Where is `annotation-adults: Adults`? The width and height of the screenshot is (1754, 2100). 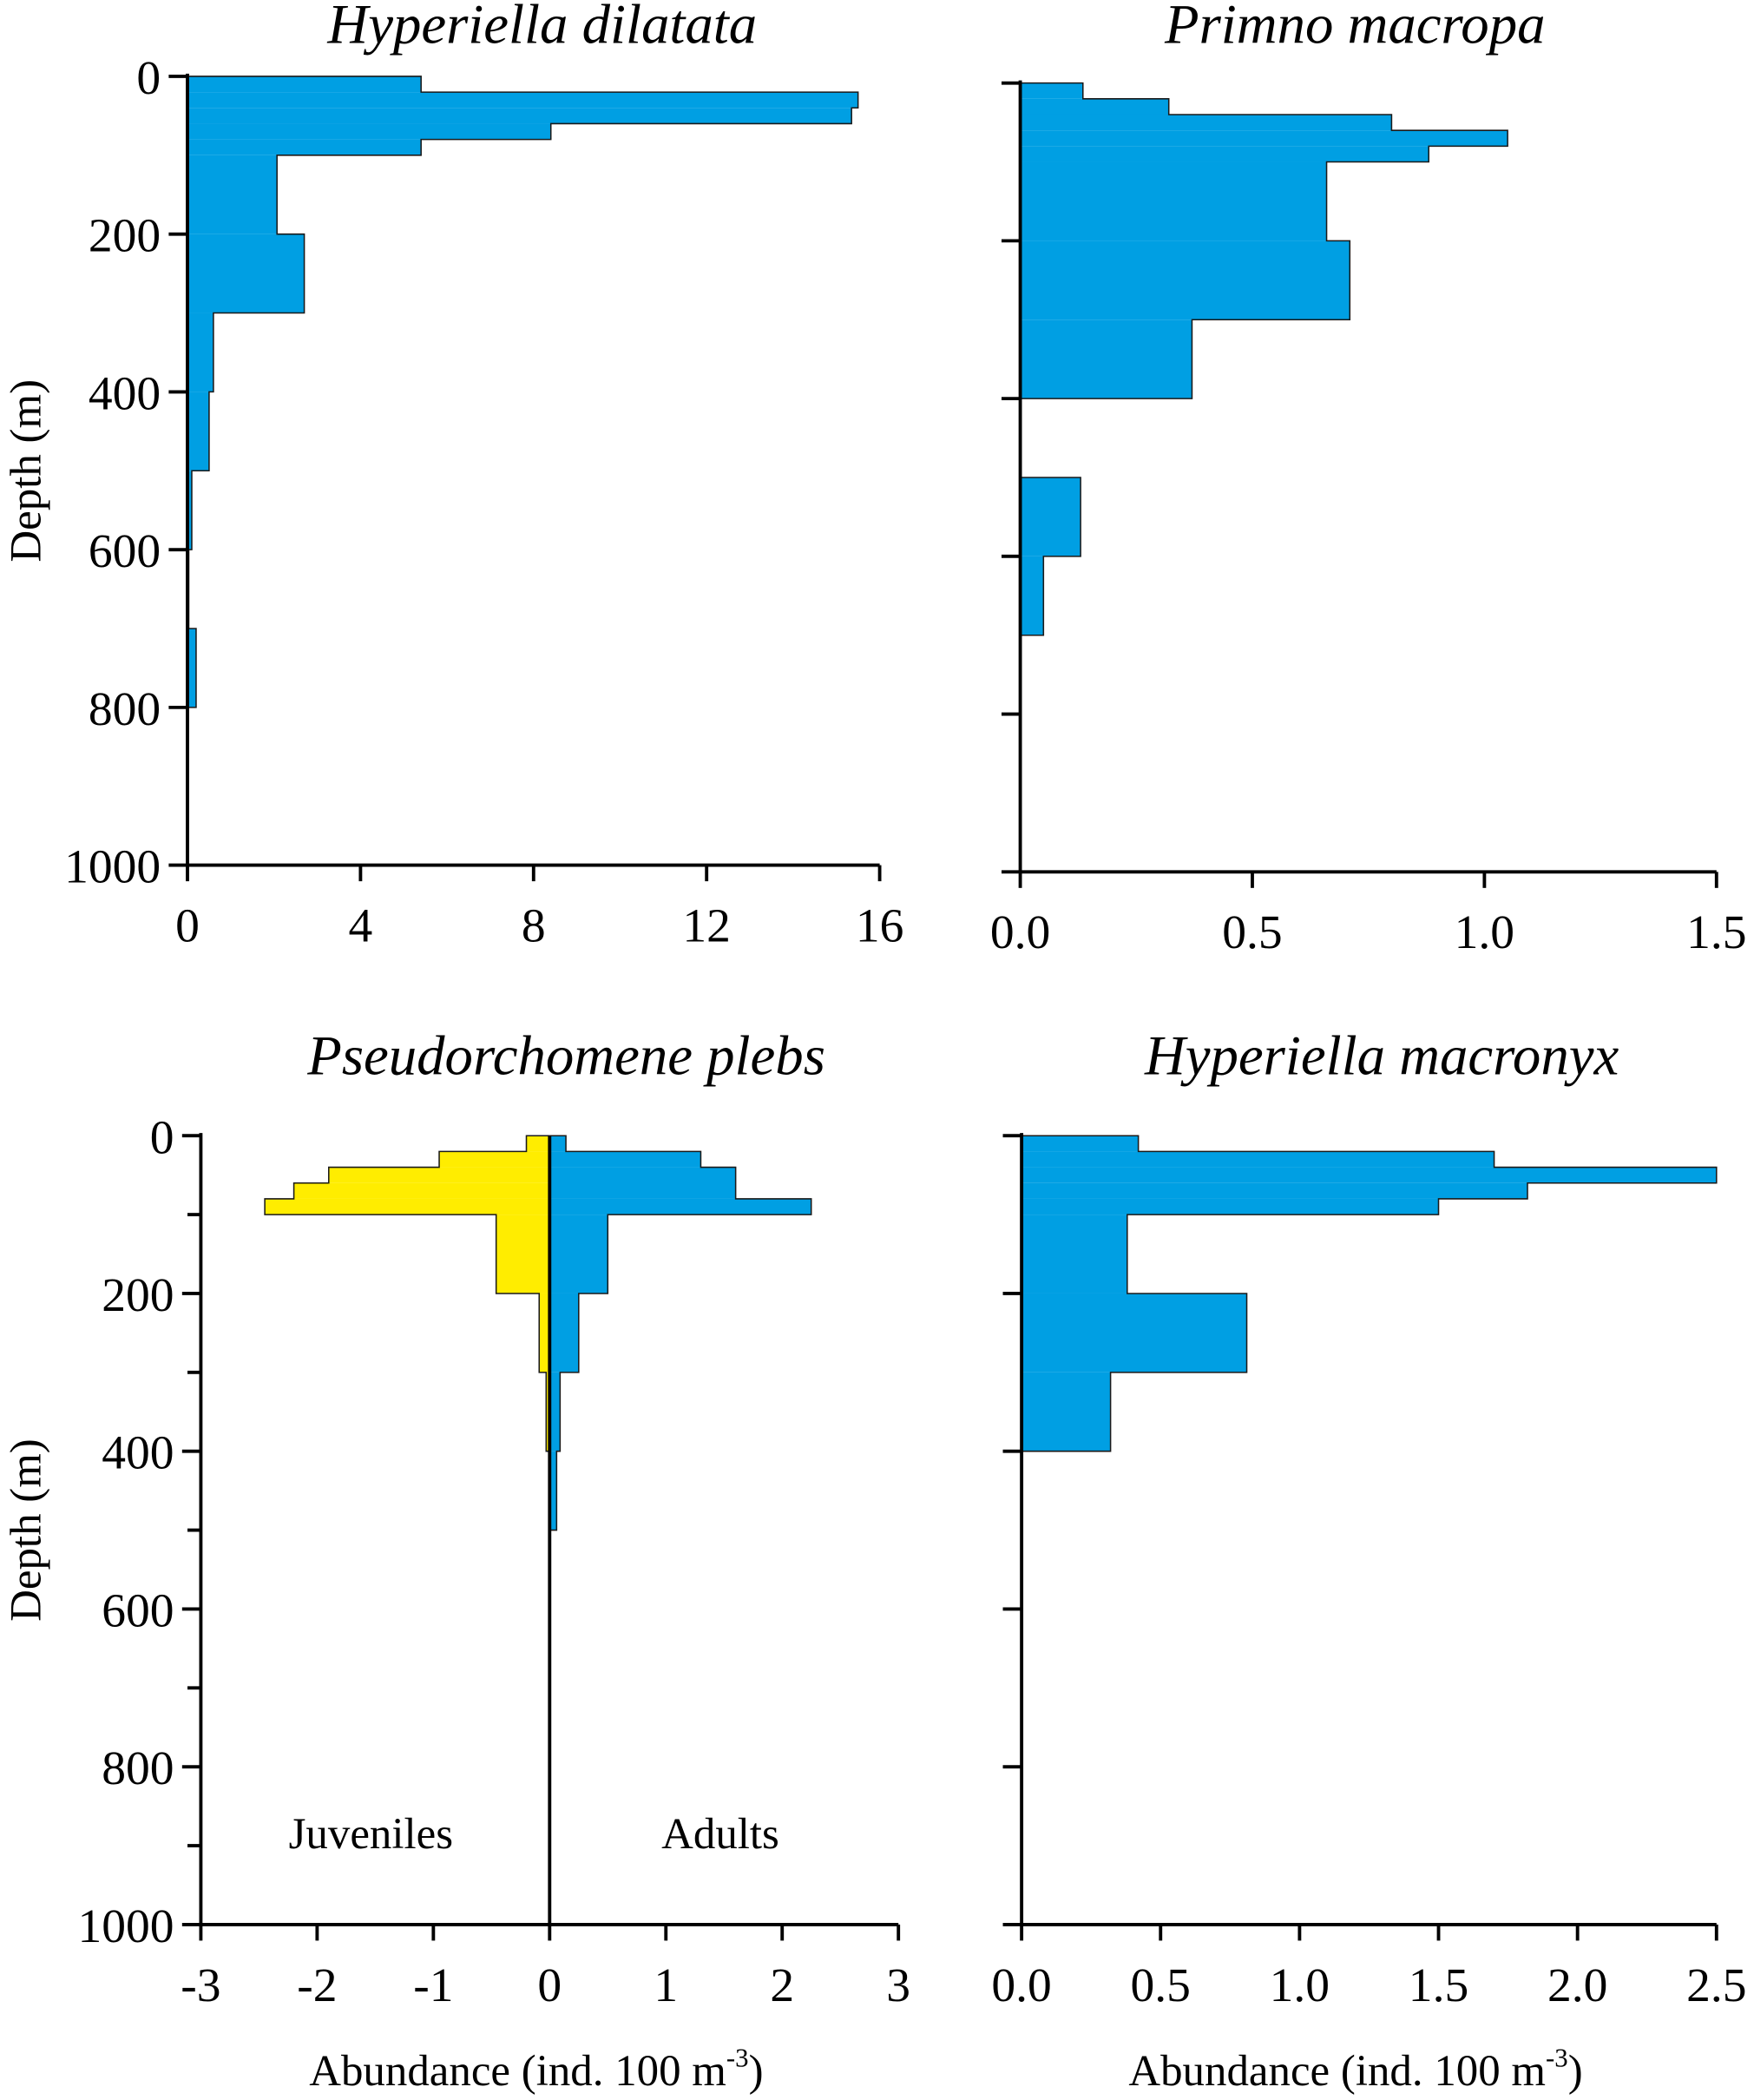 annotation-adults: Adults is located at coordinates (720, 1834).